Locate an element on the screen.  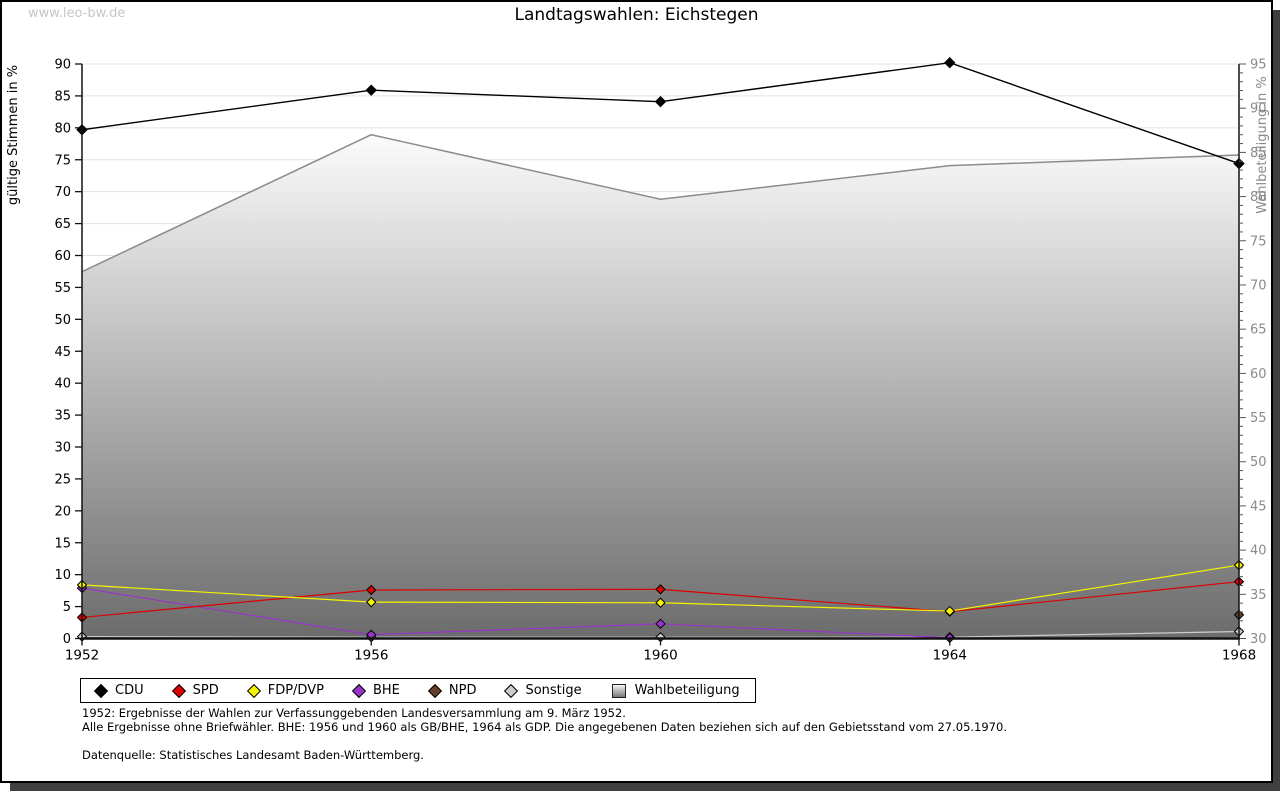
svg-text: 1956 is located at coordinates (371, 656).